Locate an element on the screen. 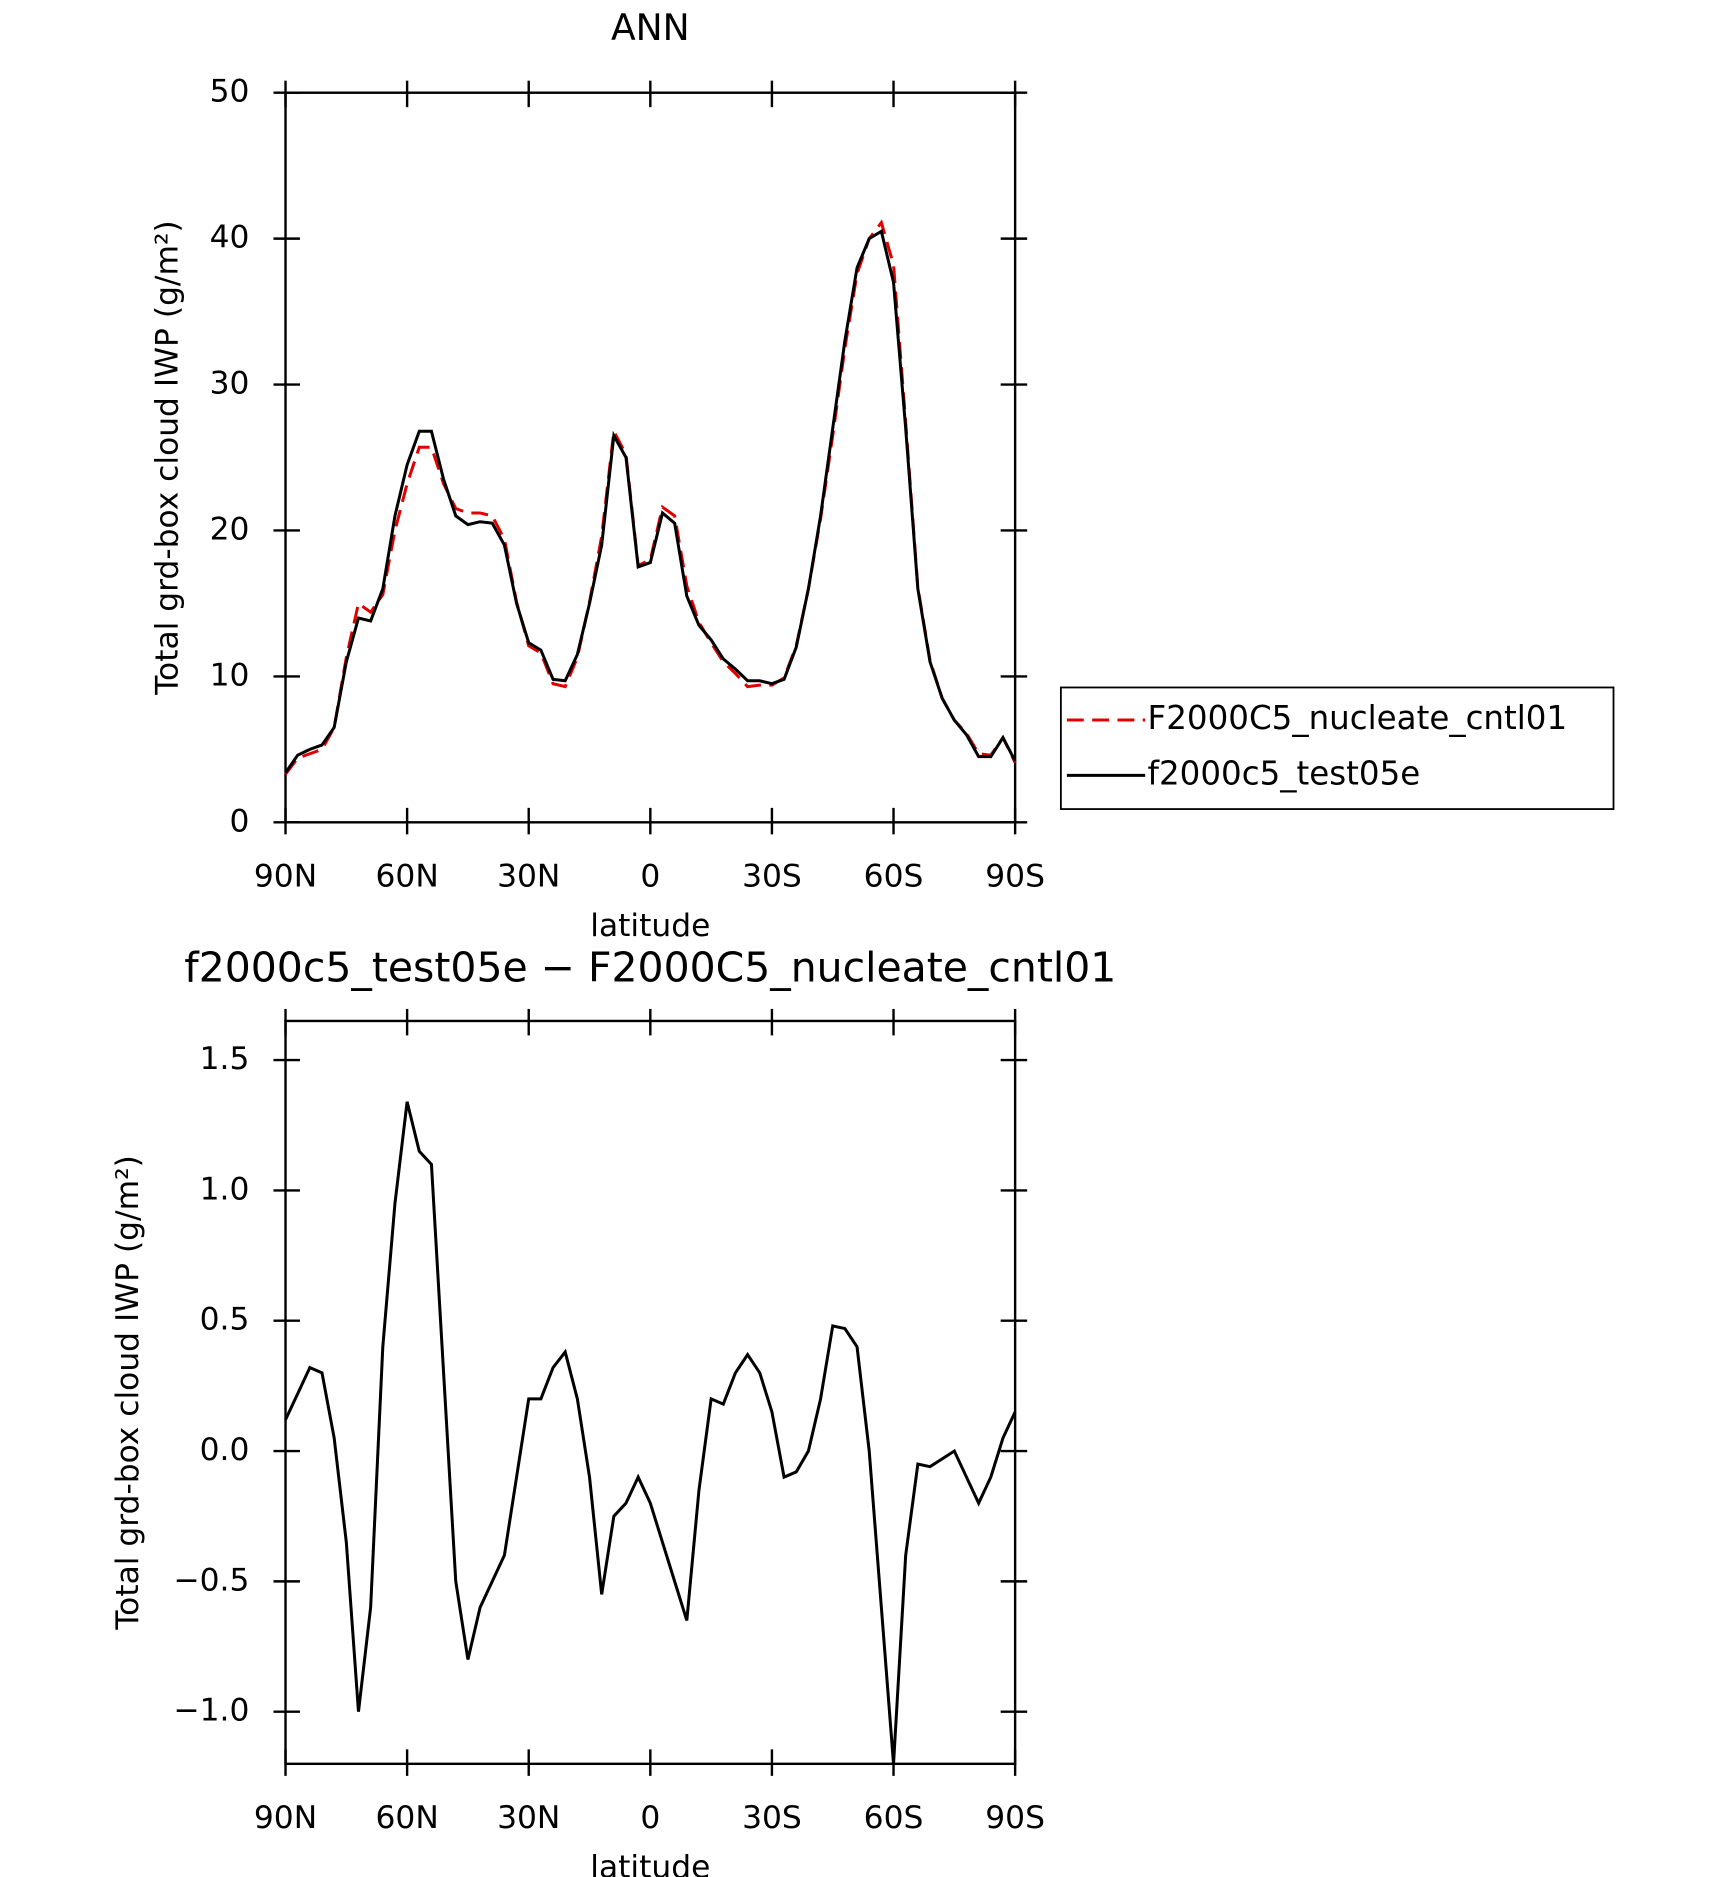  y-tick-label: 0.0 is located at coordinates (225, 1450).